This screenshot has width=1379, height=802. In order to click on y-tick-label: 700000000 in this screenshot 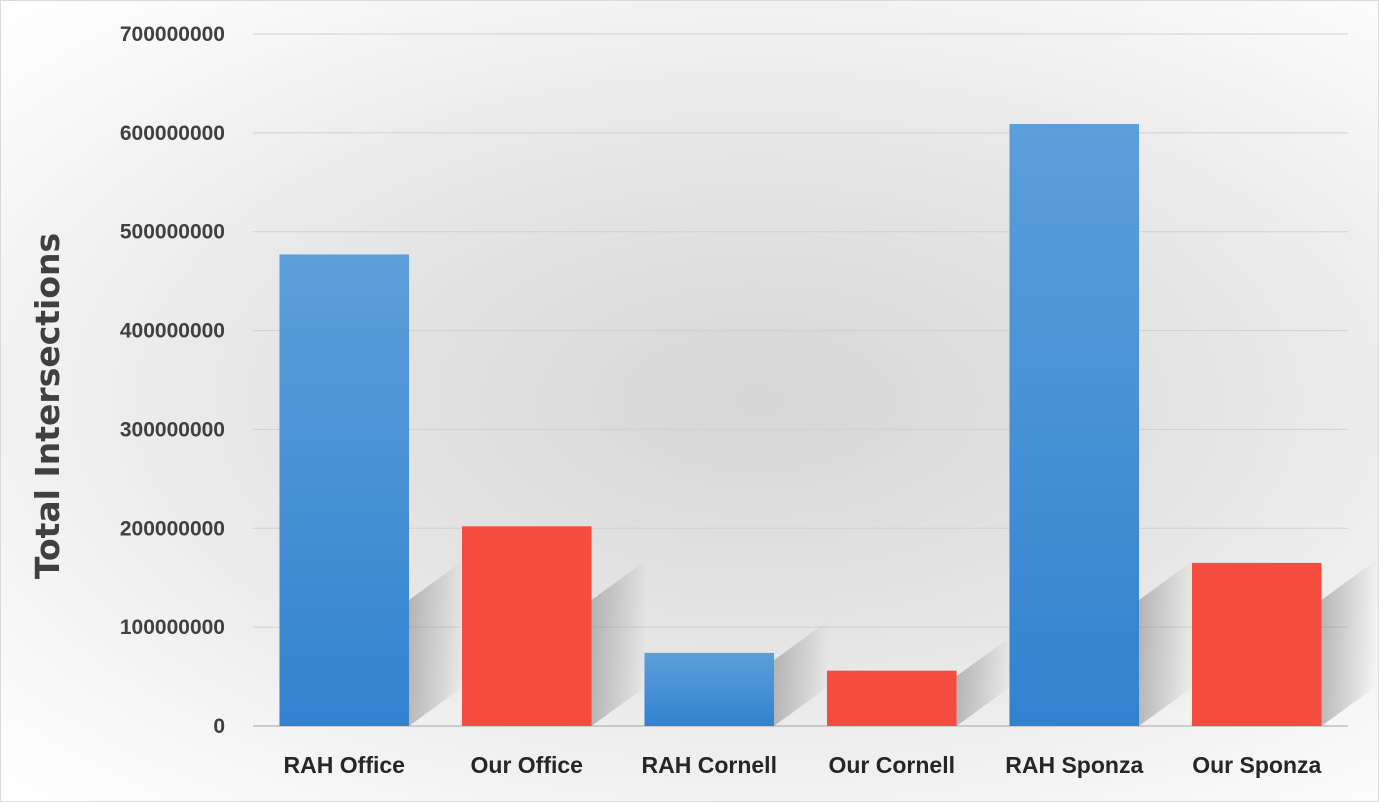, I will do `click(172, 34)`.